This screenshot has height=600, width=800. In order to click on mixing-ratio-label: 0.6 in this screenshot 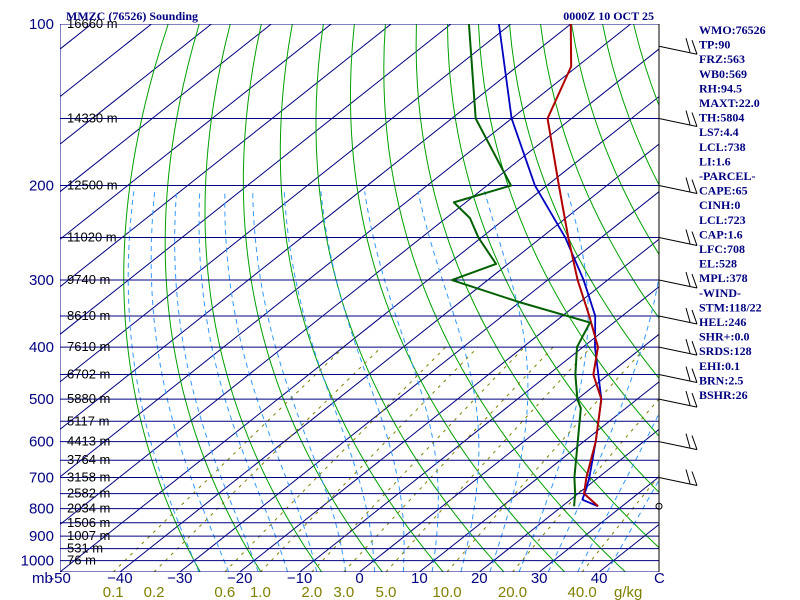, I will do `click(224, 592)`.